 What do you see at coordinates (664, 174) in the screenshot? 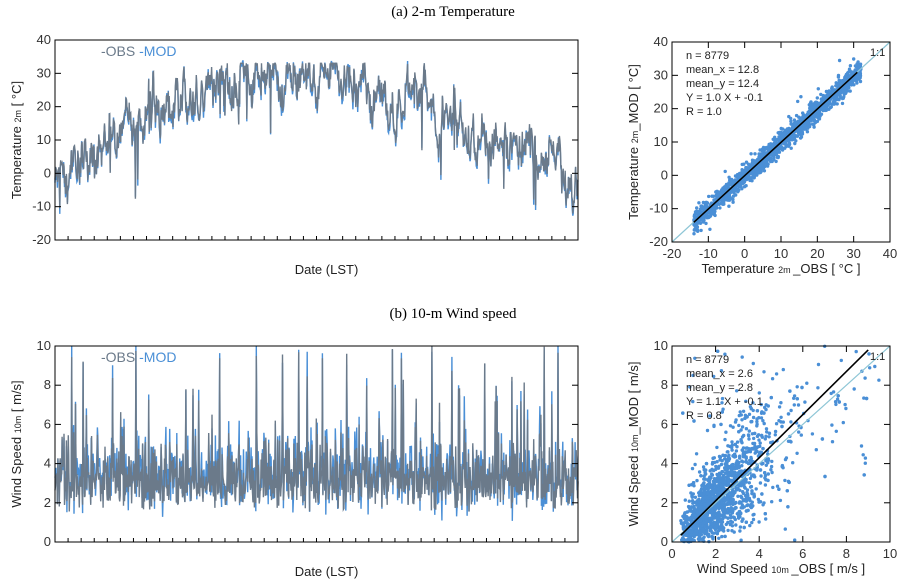
I see `y-tick-label: 0` at bounding box center [664, 174].